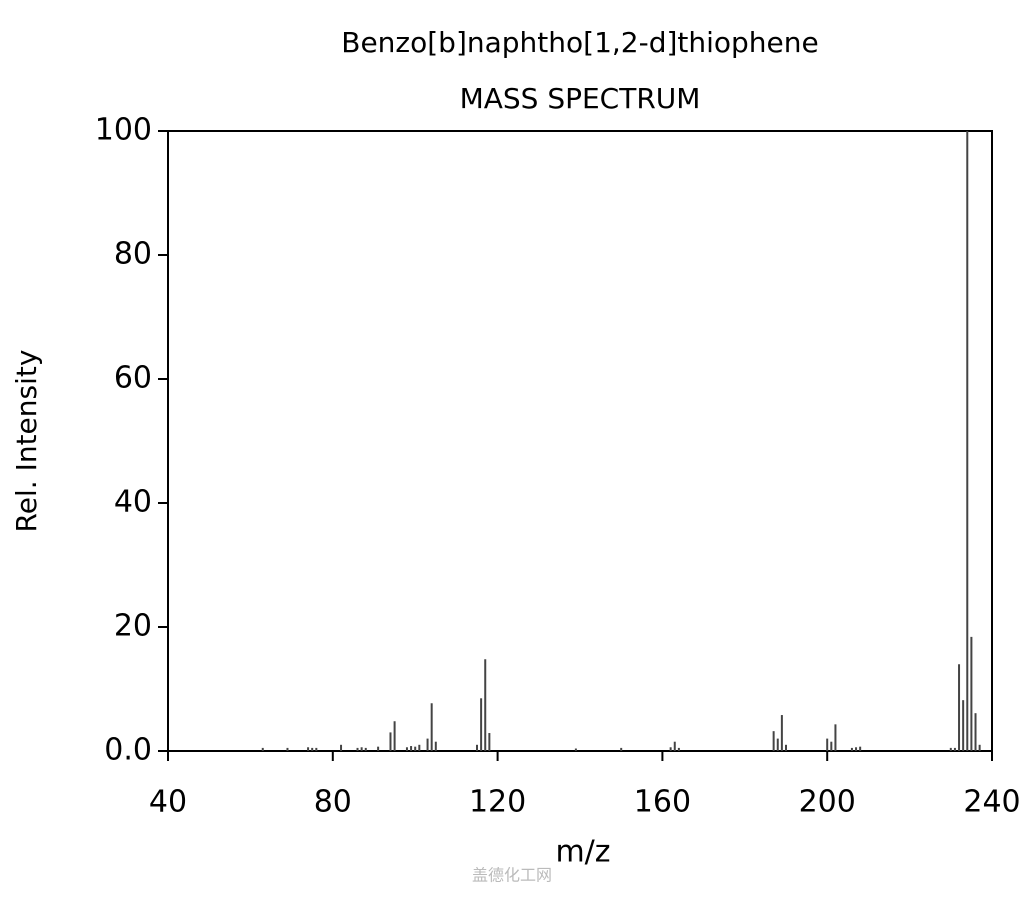 Image resolution: width=1024 pixels, height=900 pixels. What do you see at coordinates (497, 802) in the screenshot?
I see `x-tick-label: 120` at bounding box center [497, 802].